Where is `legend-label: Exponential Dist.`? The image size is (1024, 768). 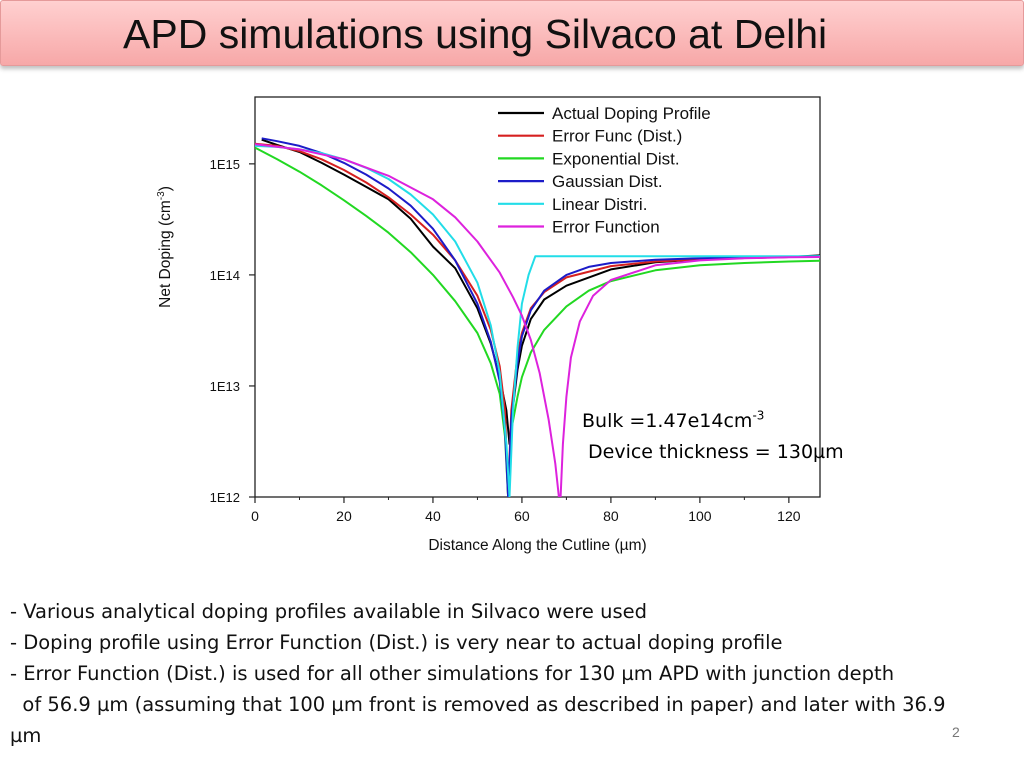 legend-label: Exponential Dist. is located at coordinates (616, 158).